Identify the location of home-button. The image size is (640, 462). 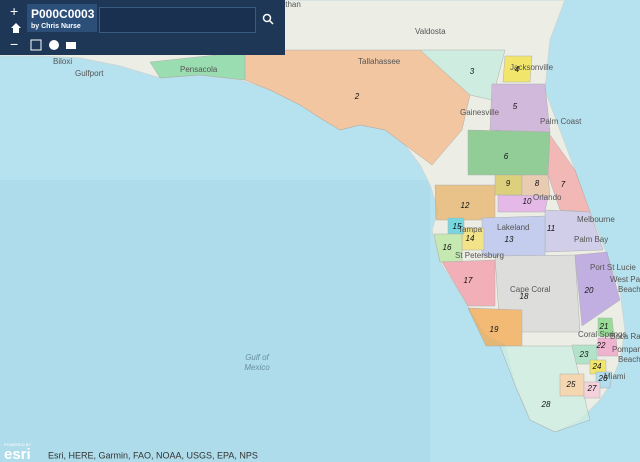
(16, 28).